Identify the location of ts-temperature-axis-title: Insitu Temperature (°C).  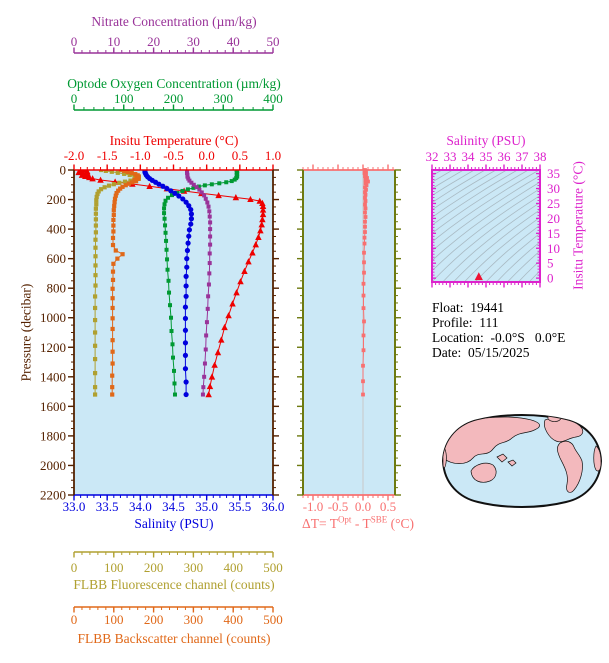
(578, 225).